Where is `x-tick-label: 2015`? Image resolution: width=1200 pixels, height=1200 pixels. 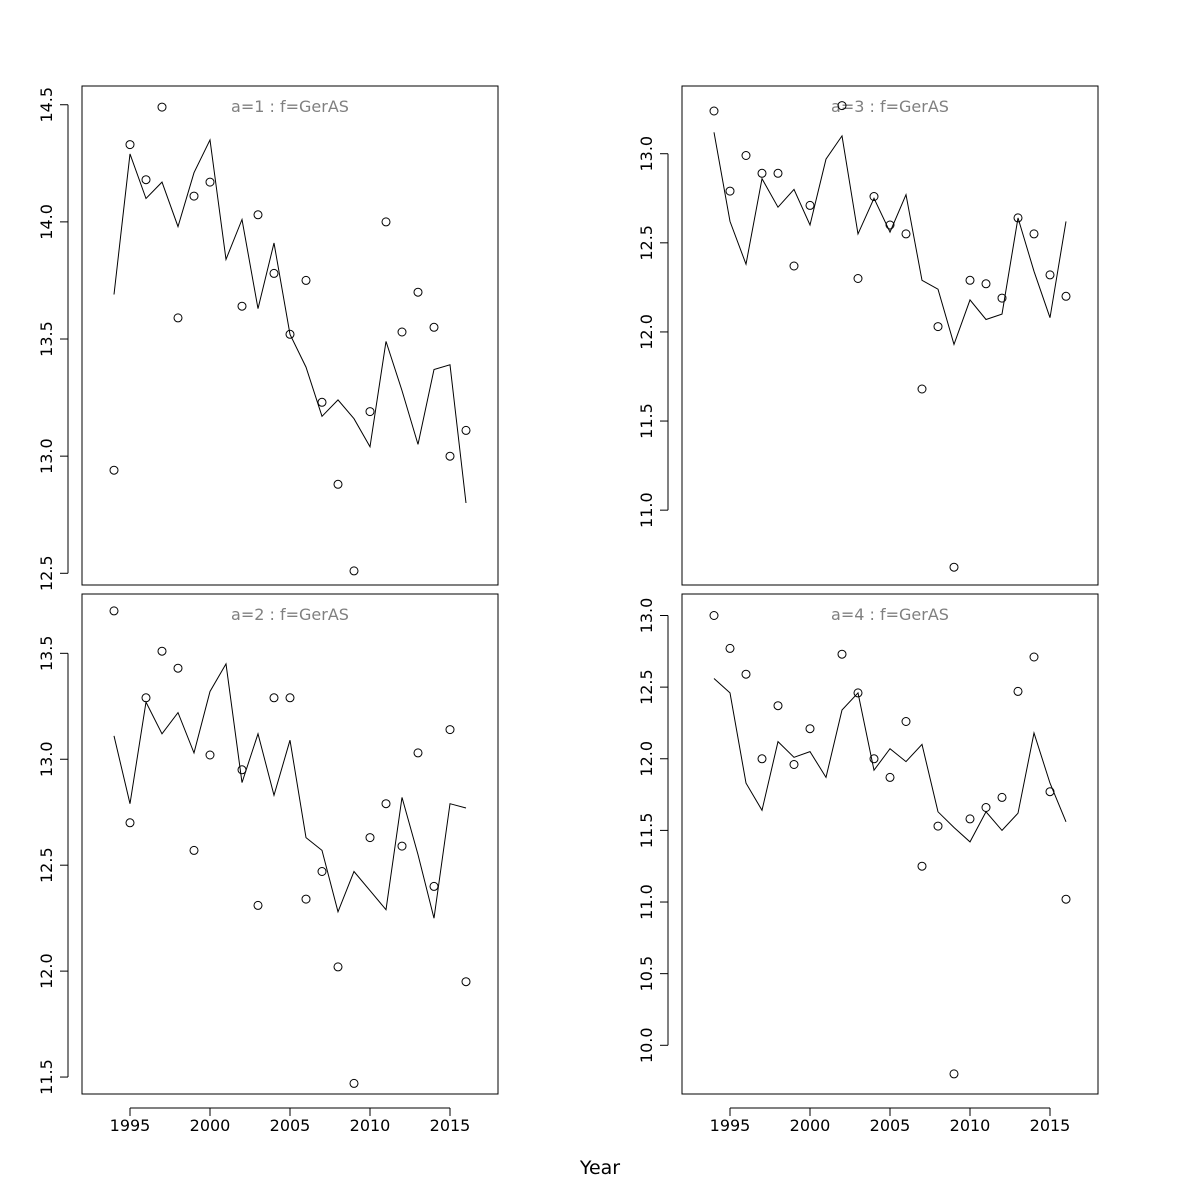
x-tick-label: 2015 is located at coordinates (1050, 1125).